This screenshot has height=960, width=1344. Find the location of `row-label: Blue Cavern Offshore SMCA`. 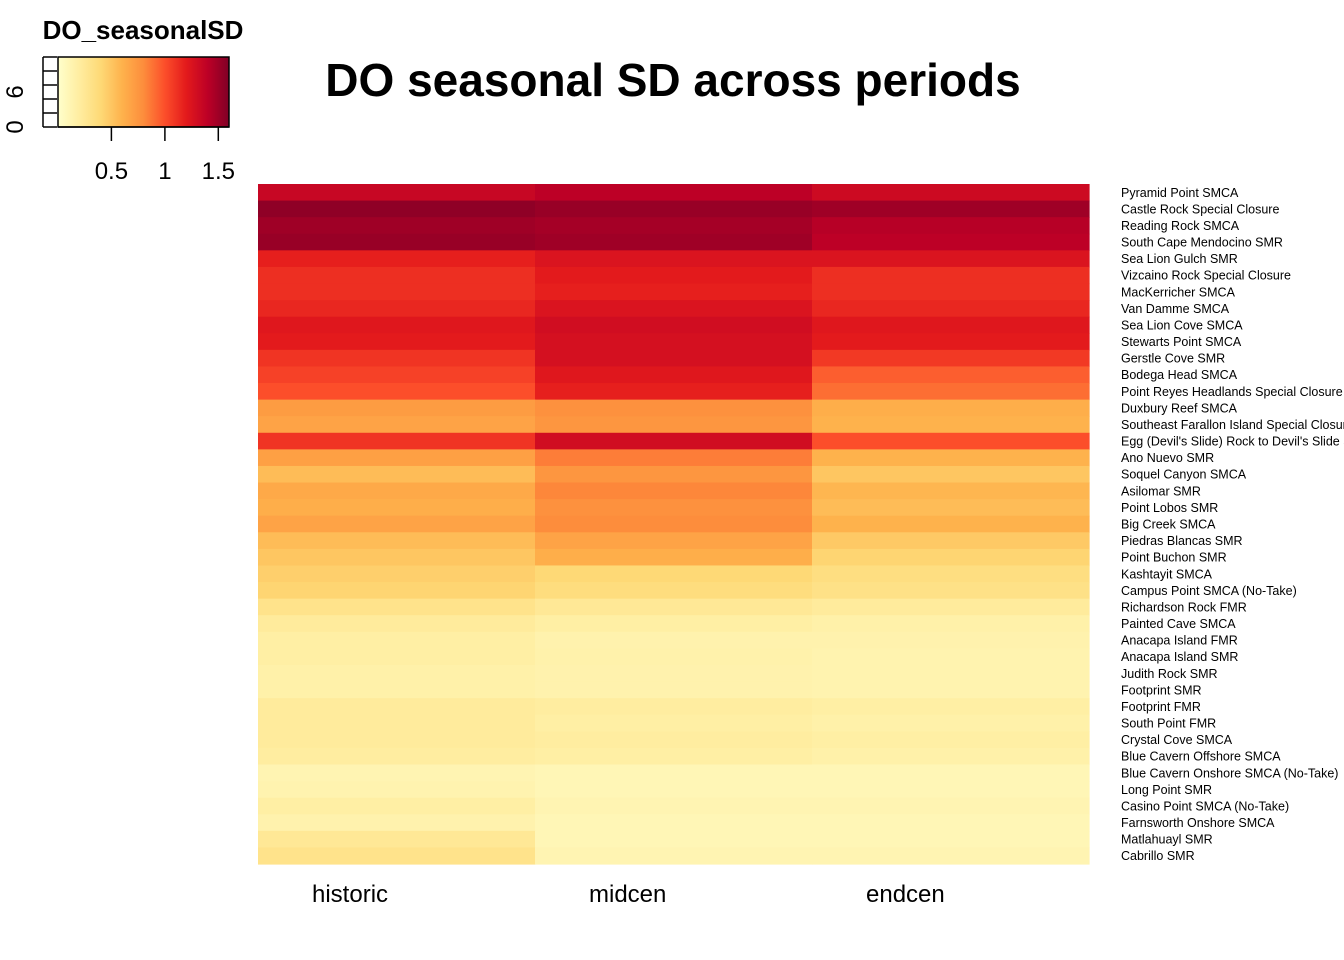

row-label: Blue Cavern Offshore SMCA is located at coordinates (1201, 757).